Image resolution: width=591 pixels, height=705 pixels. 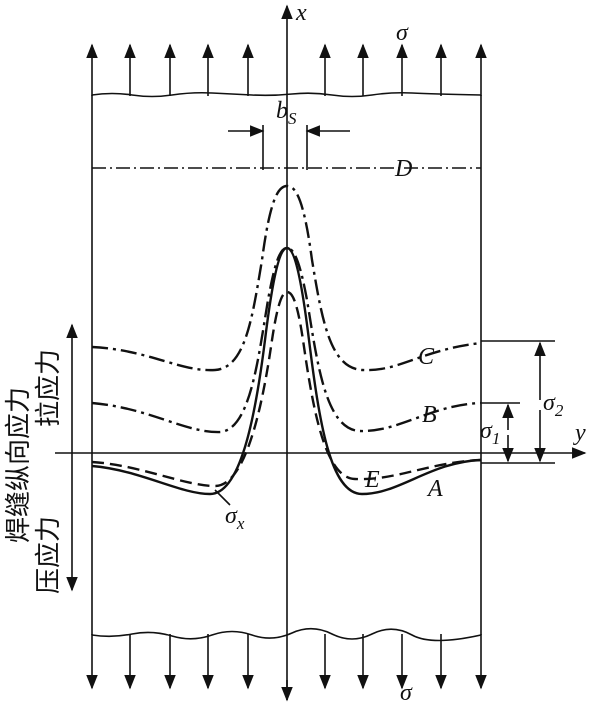 I want to click on tension-label: 拉应力, so click(x=49, y=388).